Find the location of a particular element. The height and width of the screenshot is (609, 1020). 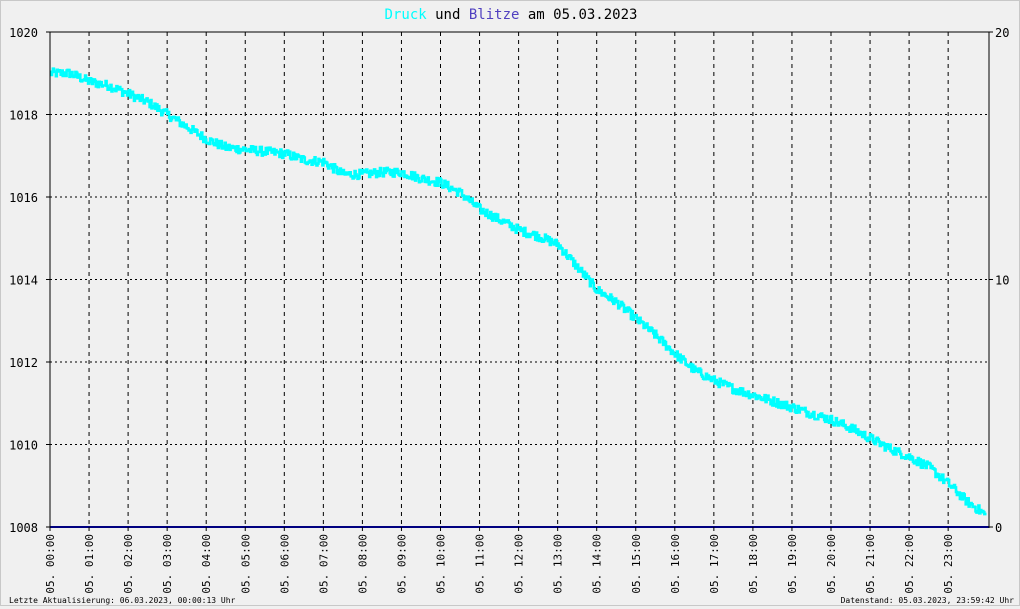

y-left-tick-label: 1008 is located at coordinates (23, 528).